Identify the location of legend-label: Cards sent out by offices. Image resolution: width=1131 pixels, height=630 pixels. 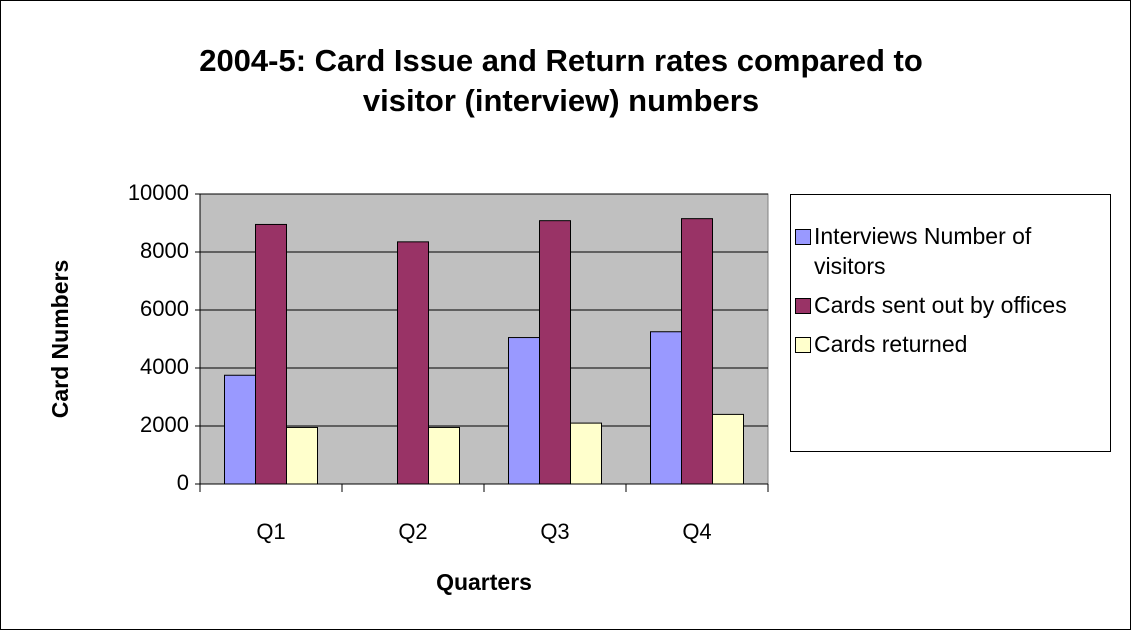
(940, 305).